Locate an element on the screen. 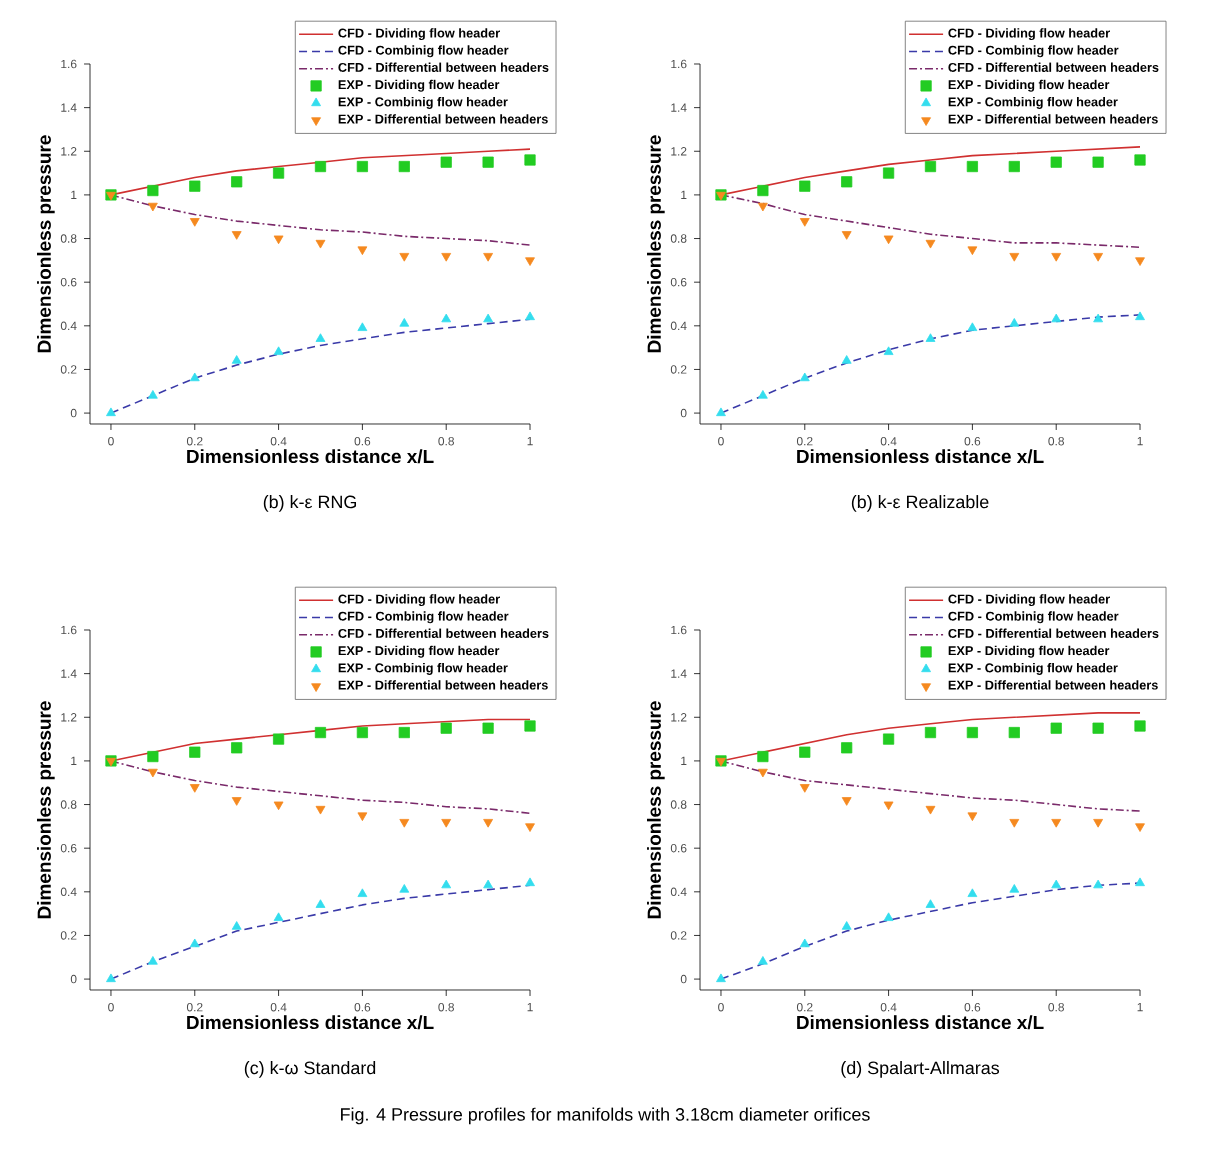 The image size is (1210, 1158). text: (b) k-ε RNG is located at coordinates (310, 503).